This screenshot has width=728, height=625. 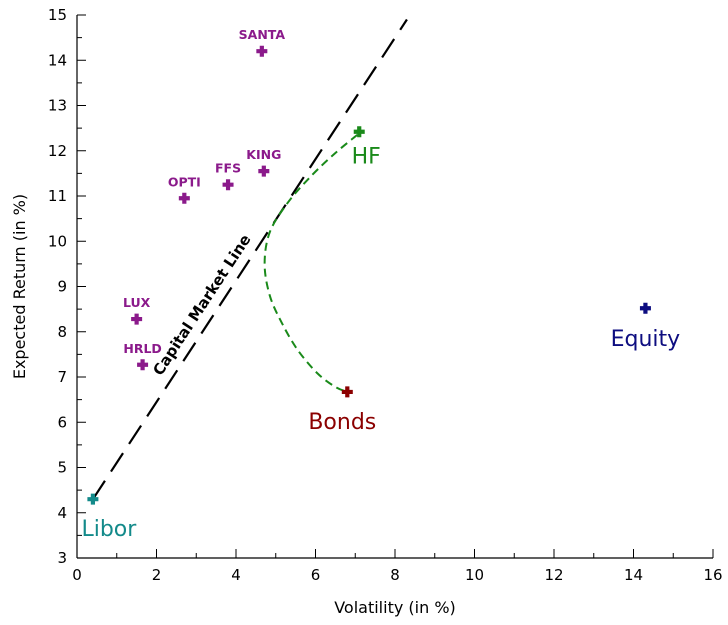 What do you see at coordinates (62, 468) in the screenshot?
I see `y-tick-label: 5` at bounding box center [62, 468].